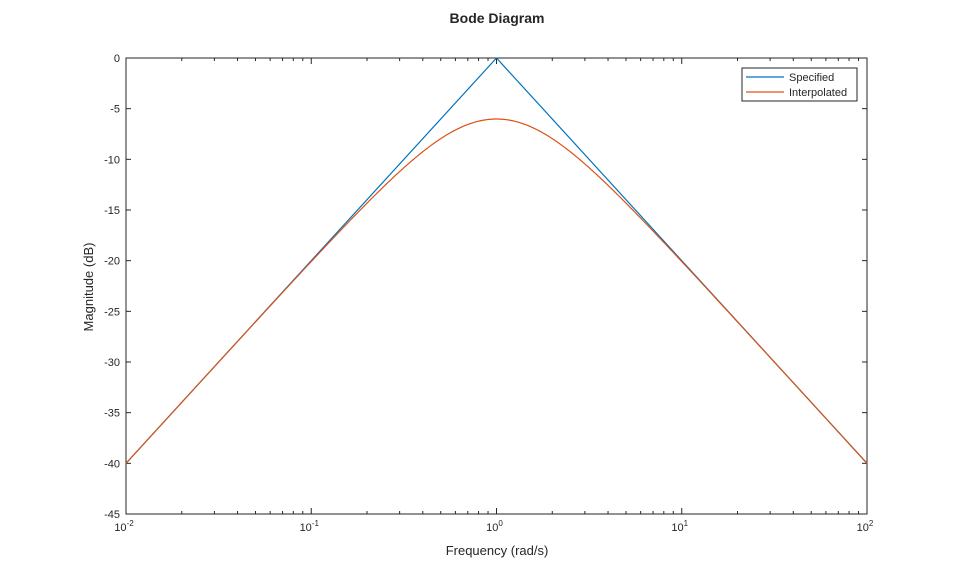 This screenshot has height=577, width=959. I want to click on legend-box, so click(799, 84).